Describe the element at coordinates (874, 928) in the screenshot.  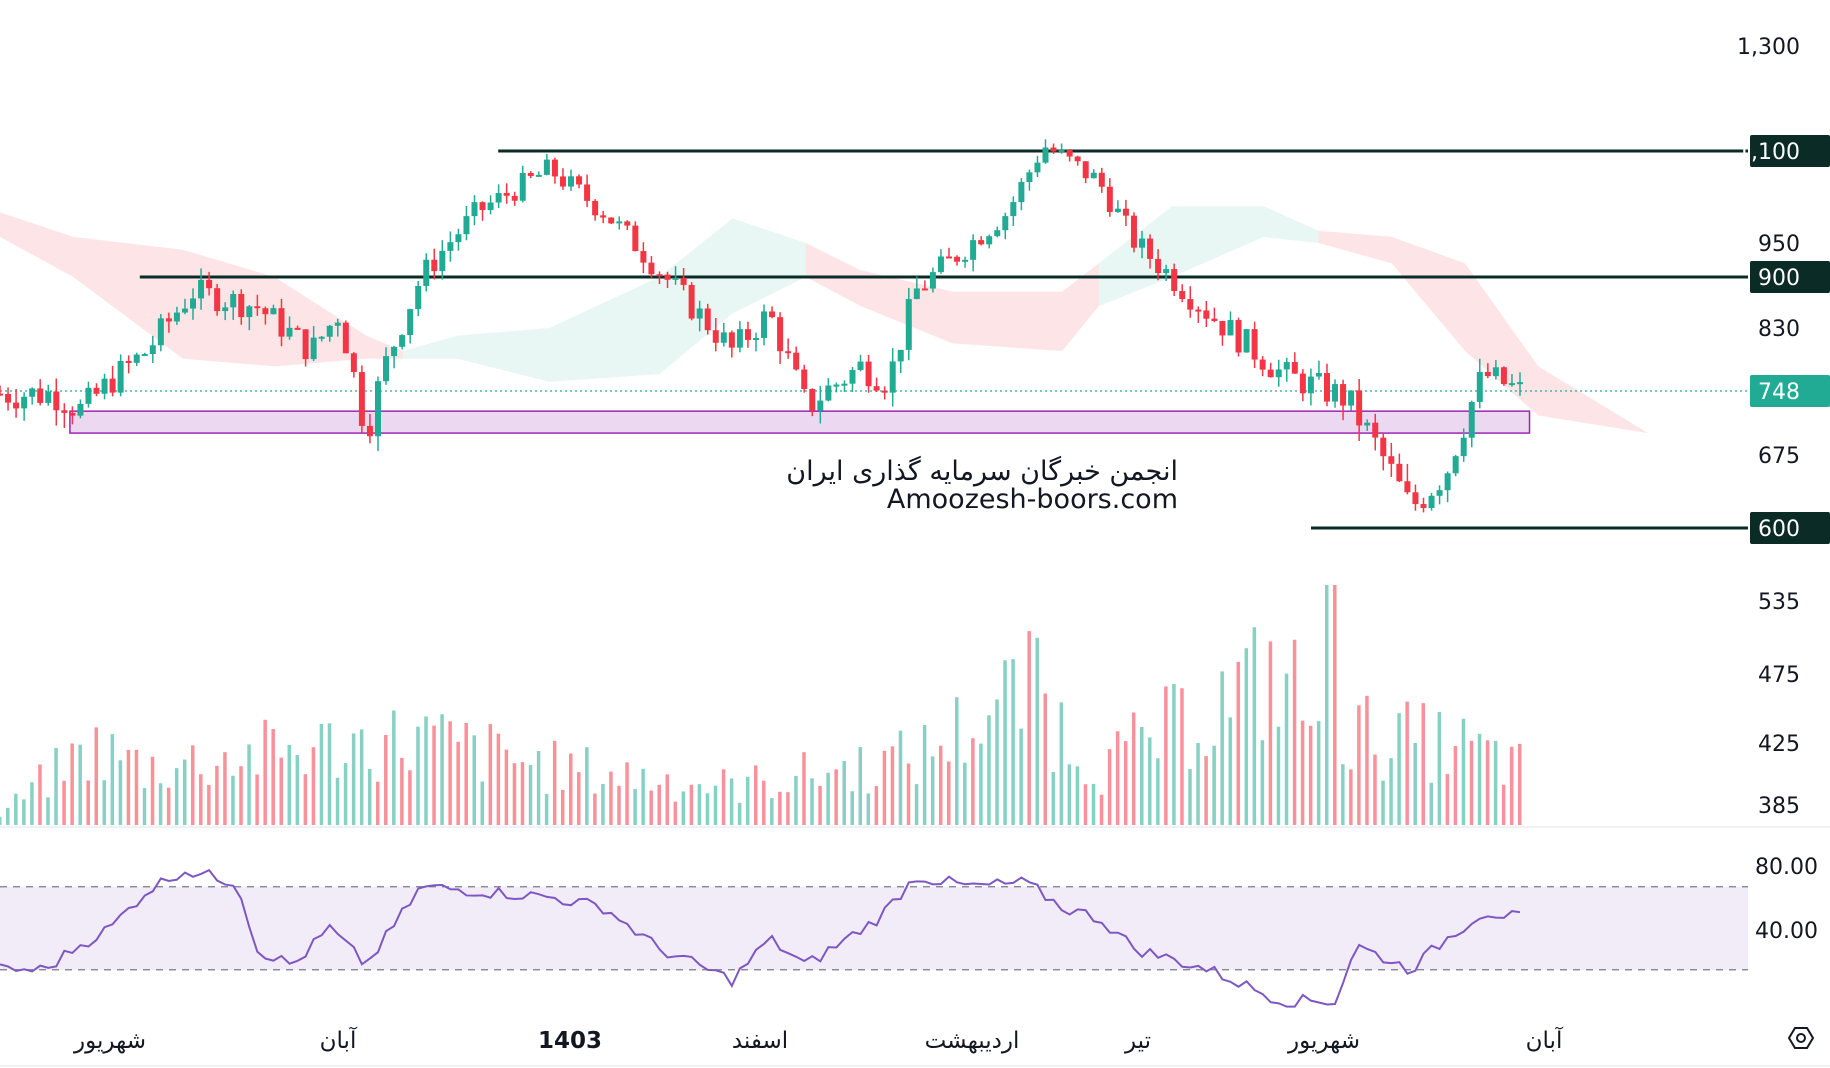
I see `rsi-band` at that location.